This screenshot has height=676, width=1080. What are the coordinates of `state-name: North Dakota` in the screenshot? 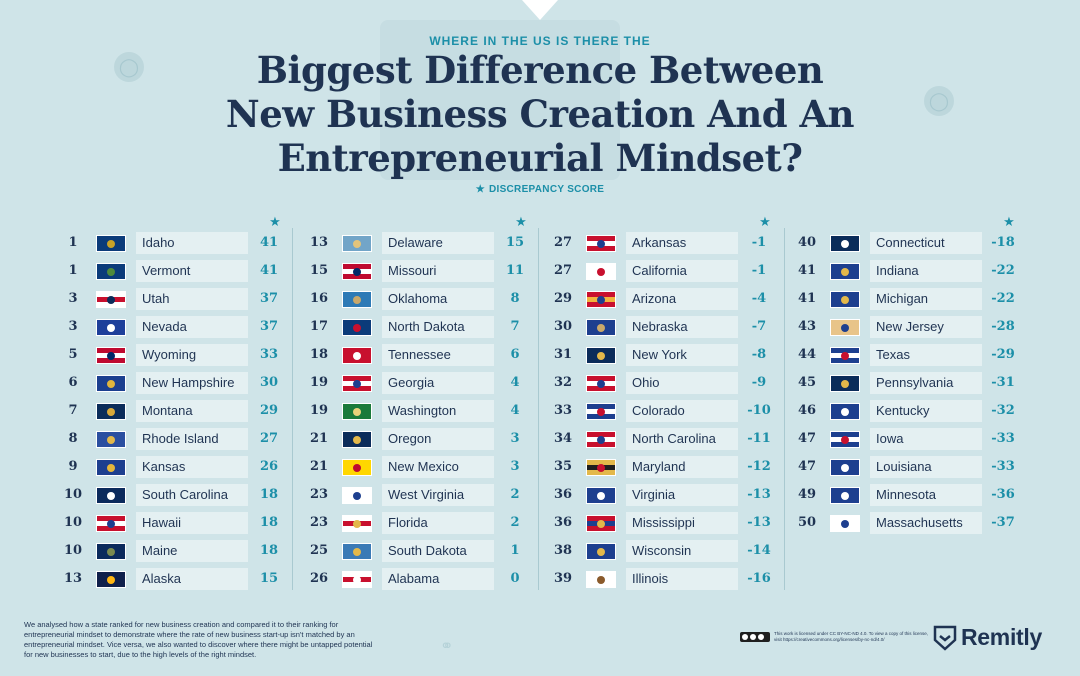 It's located at (438, 327).